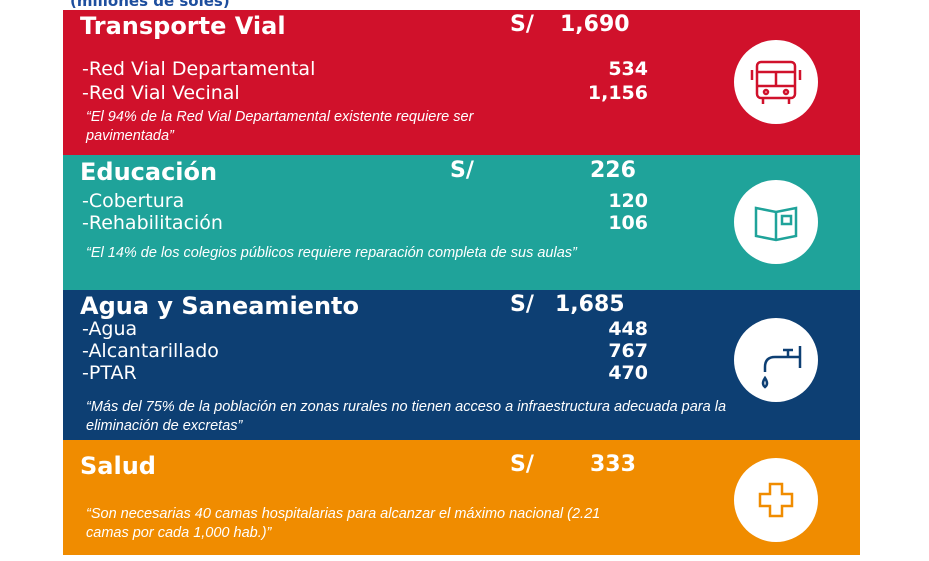 This screenshot has height=561, width=929. Describe the element at coordinates (613, 464) in the screenshot. I see `total: 333` at that location.